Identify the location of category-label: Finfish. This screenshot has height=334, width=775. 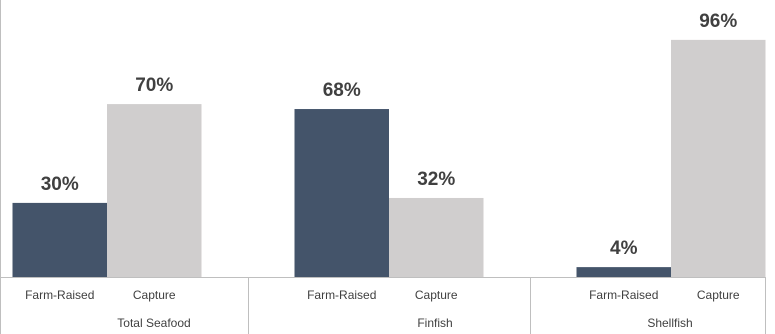
(434, 323).